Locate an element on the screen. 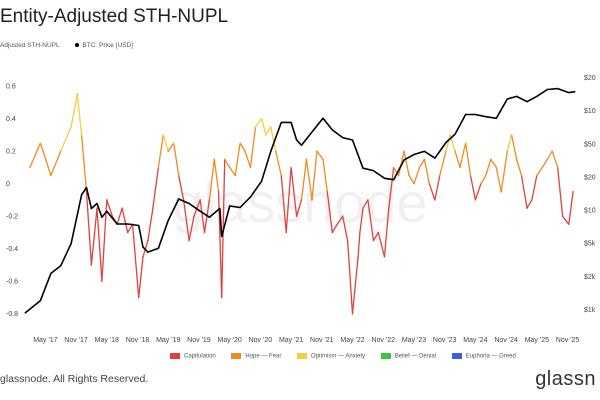 Image resolution: width=600 pixels, height=400 pixels. chart-title: Entity-Adjusted STH-NUPL is located at coordinates (114, 16).